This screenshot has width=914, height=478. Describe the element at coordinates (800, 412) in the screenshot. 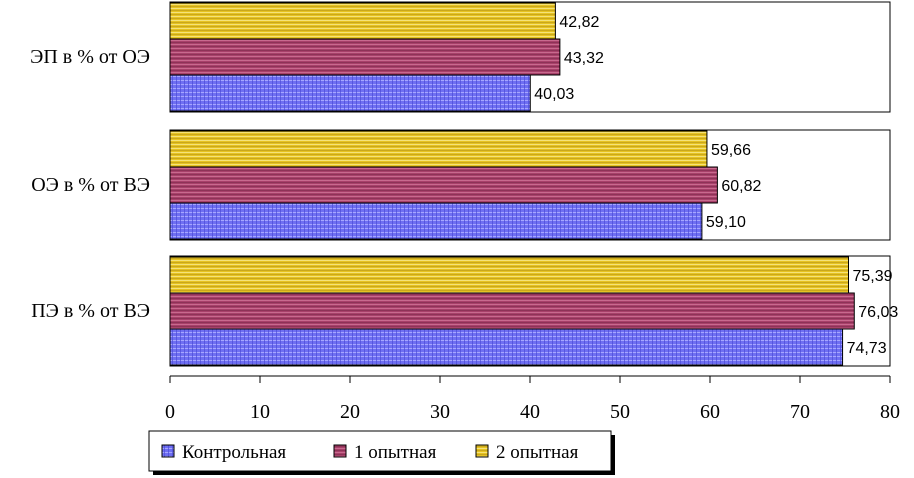

I see `x-tick-label: 70` at that location.